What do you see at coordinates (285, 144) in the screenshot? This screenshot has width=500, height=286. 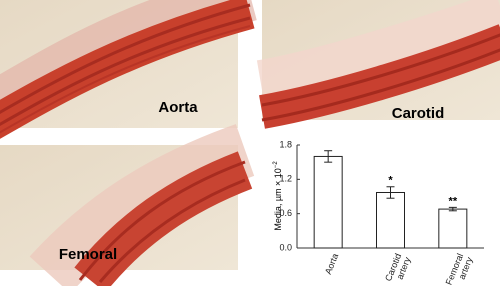 I see `y-tick-label: 1.8` at bounding box center [285, 144].